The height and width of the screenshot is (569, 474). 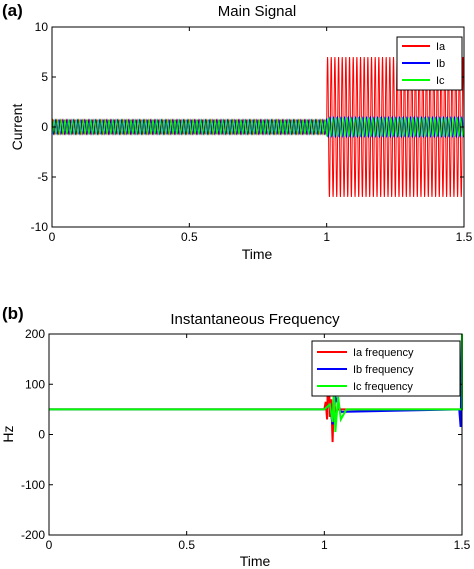 I want to click on y-tick-label: 100, so click(x=35, y=384).